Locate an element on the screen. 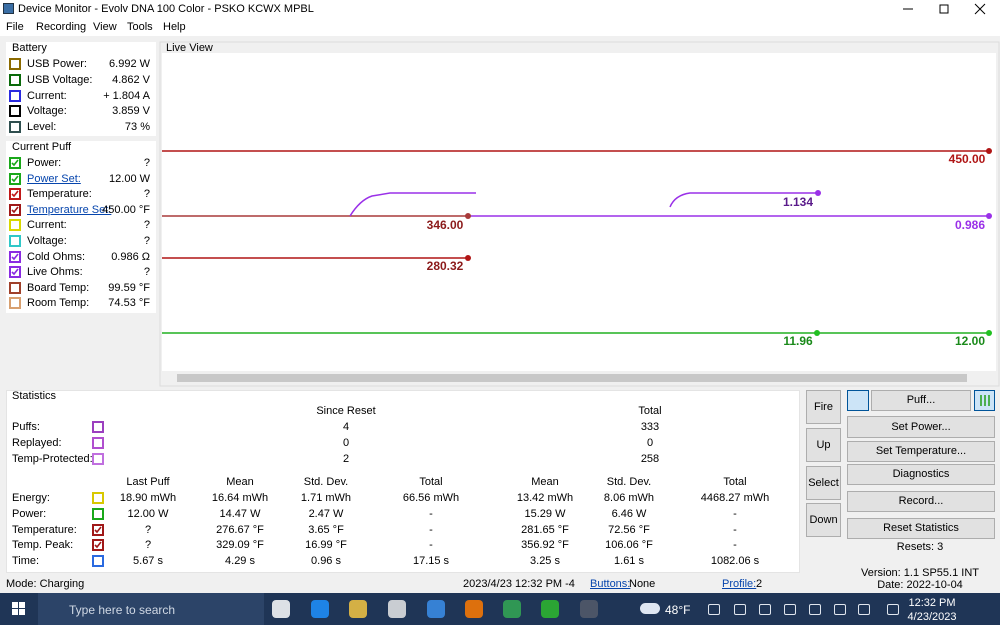 Image resolution: width=1000 pixels, height=625 pixels. app-icon is located at coordinates (8, 8).